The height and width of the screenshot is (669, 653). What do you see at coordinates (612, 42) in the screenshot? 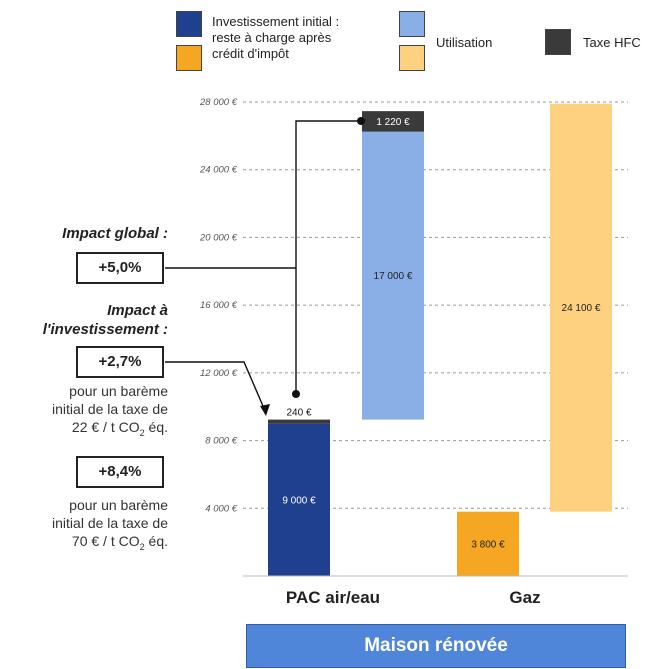
I see `legend-label-taxe-hfc: Taxe HFC` at bounding box center [612, 42].